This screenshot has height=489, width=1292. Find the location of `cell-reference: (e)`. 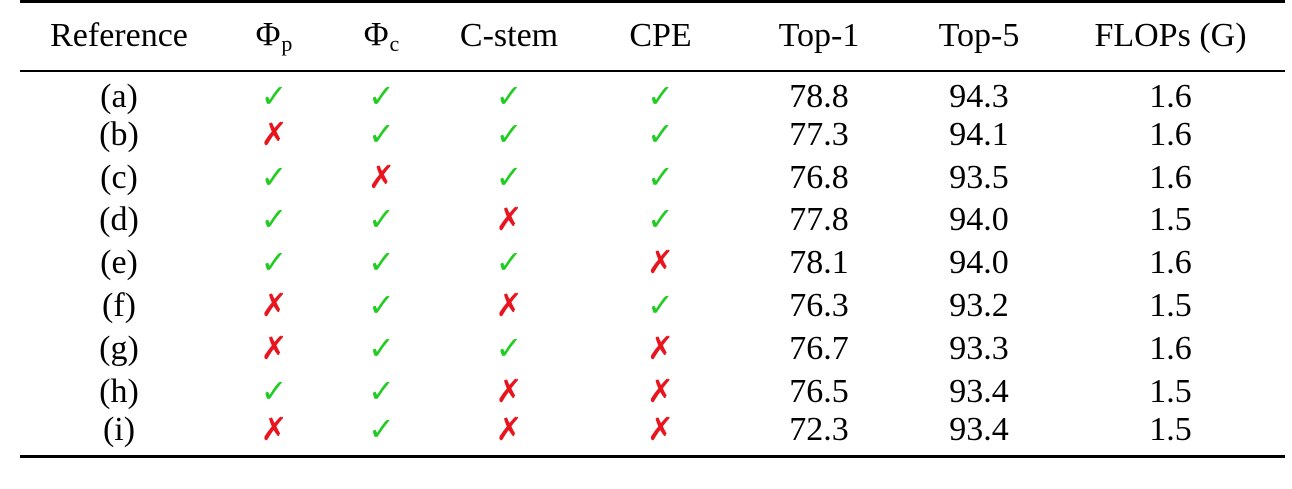

cell-reference: (e) is located at coordinates (119, 263).